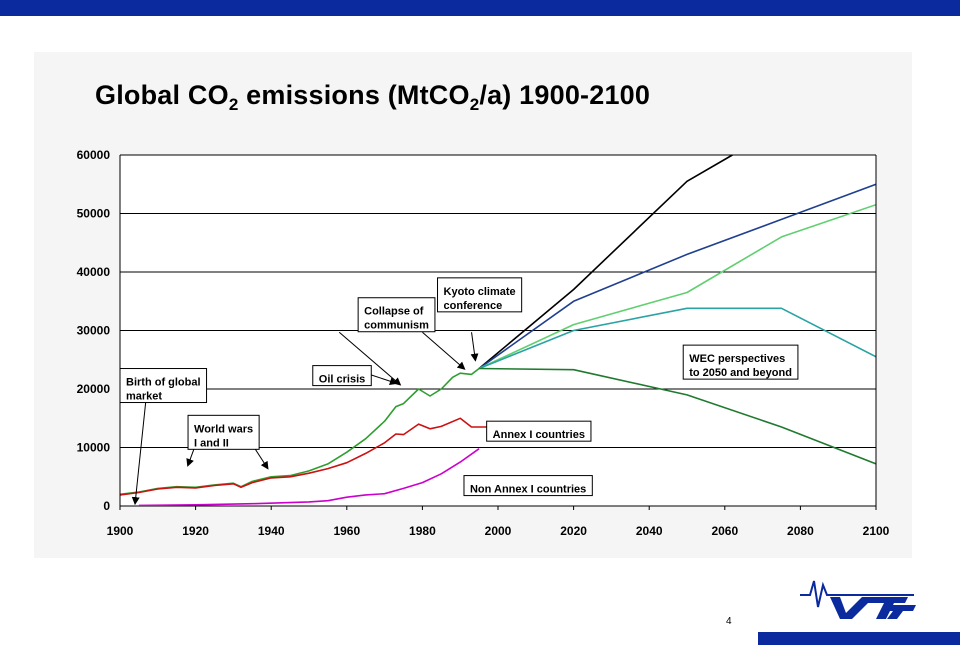 The height and width of the screenshot is (645, 960). What do you see at coordinates (737, 359) in the screenshot?
I see `annotation-text: WEC perspectives` at bounding box center [737, 359].